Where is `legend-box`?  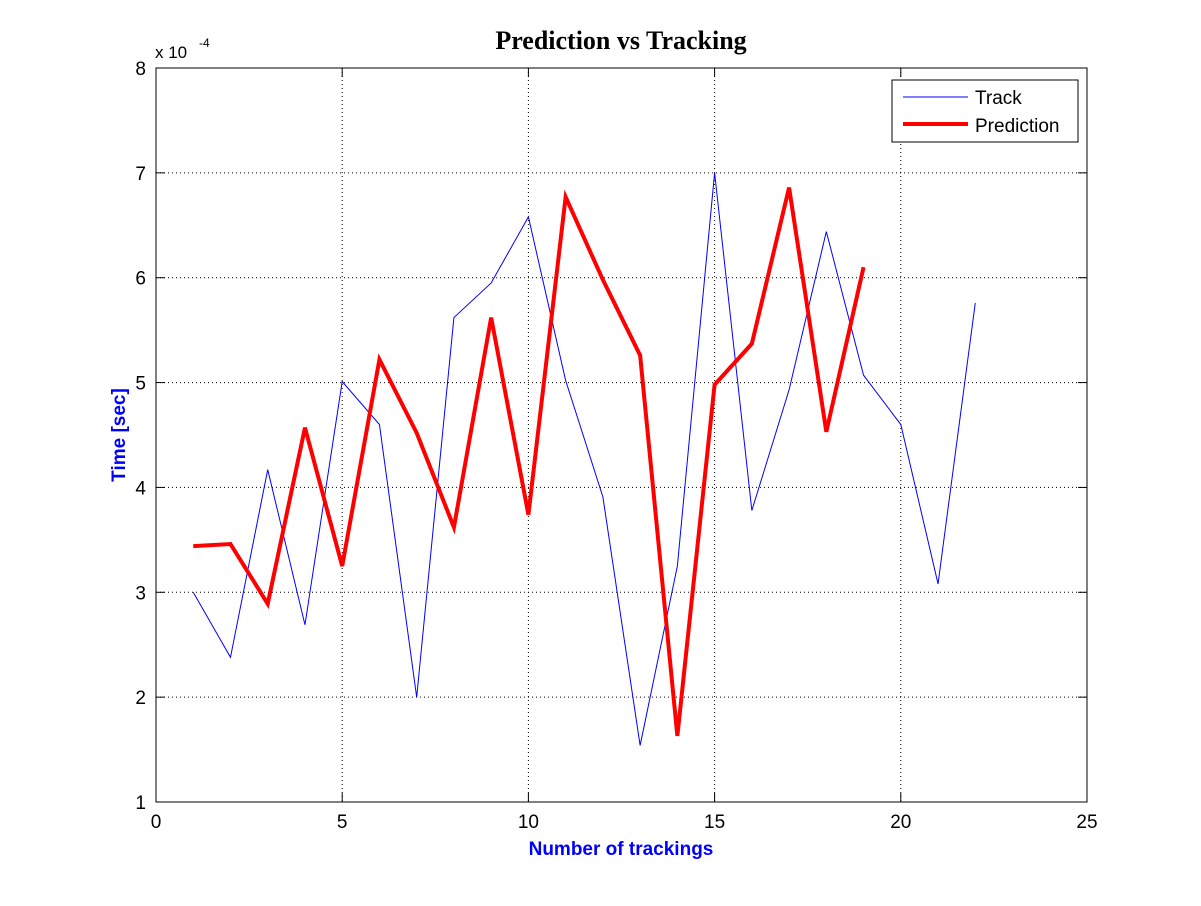
legend-box is located at coordinates (985, 111).